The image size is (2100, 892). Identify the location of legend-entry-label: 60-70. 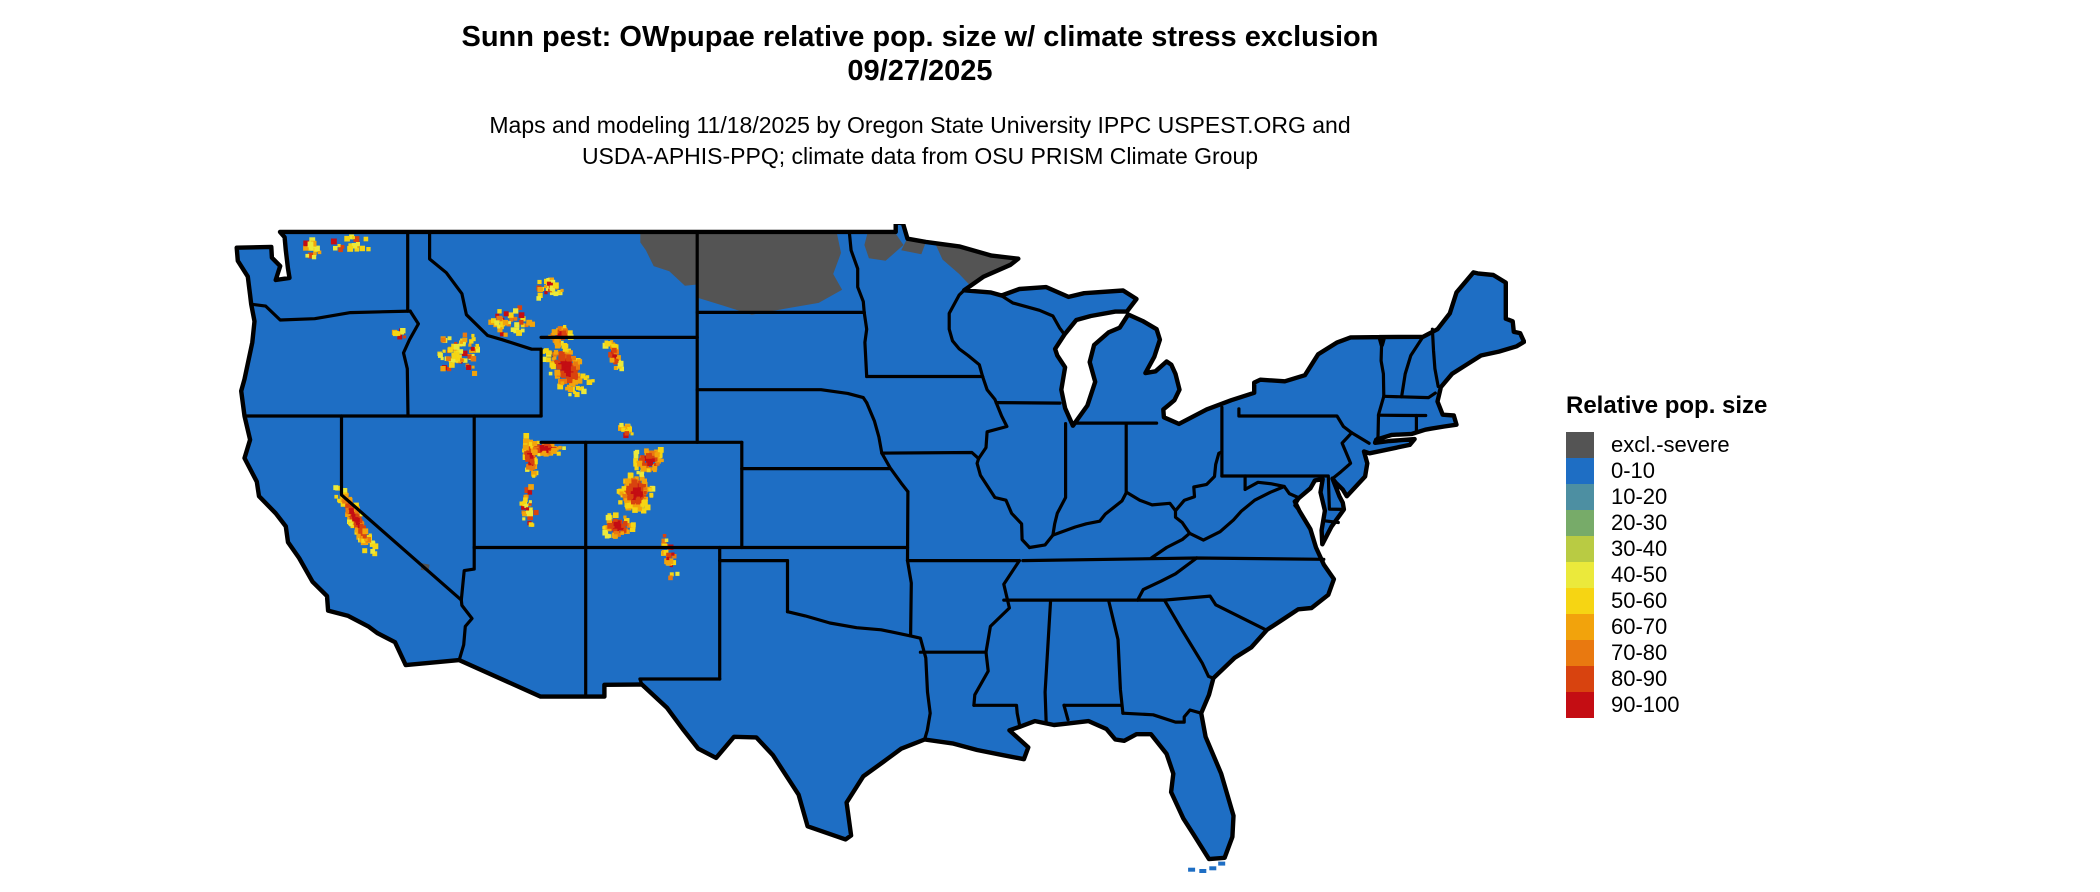
(1639, 626).